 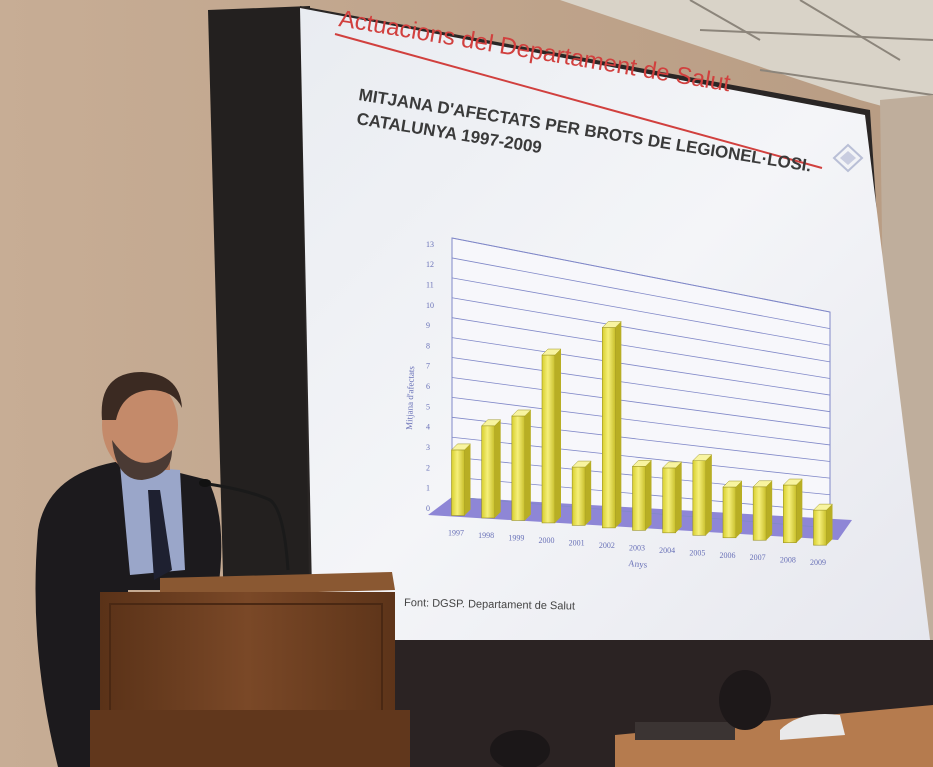 What do you see at coordinates (788, 560) in the screenshot?
I see `x-tick-label: 2008` at bounding box center [788, 560].